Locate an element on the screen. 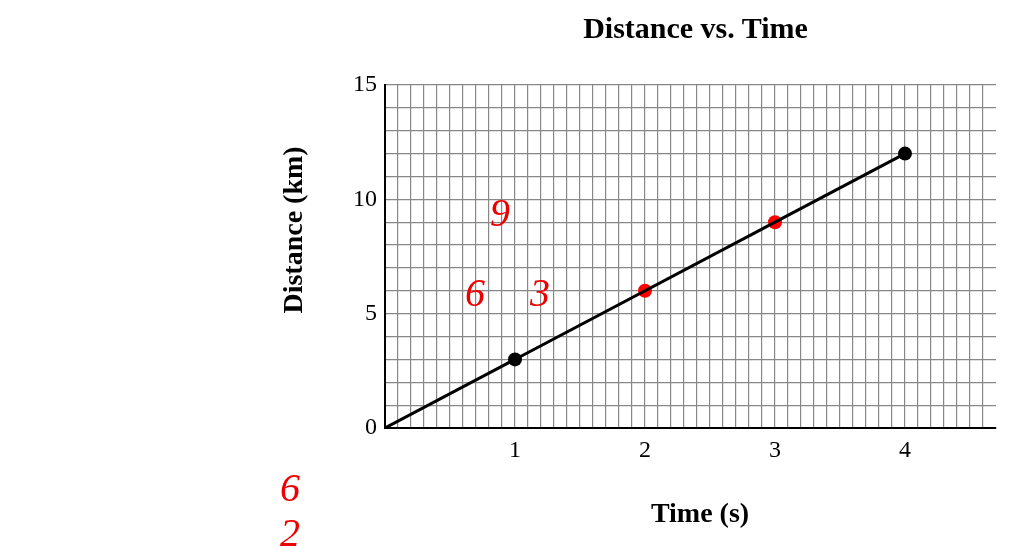 This screenshot has height=558, width=1014. x-tick-label: 1 is located at coordinates (515, 448).